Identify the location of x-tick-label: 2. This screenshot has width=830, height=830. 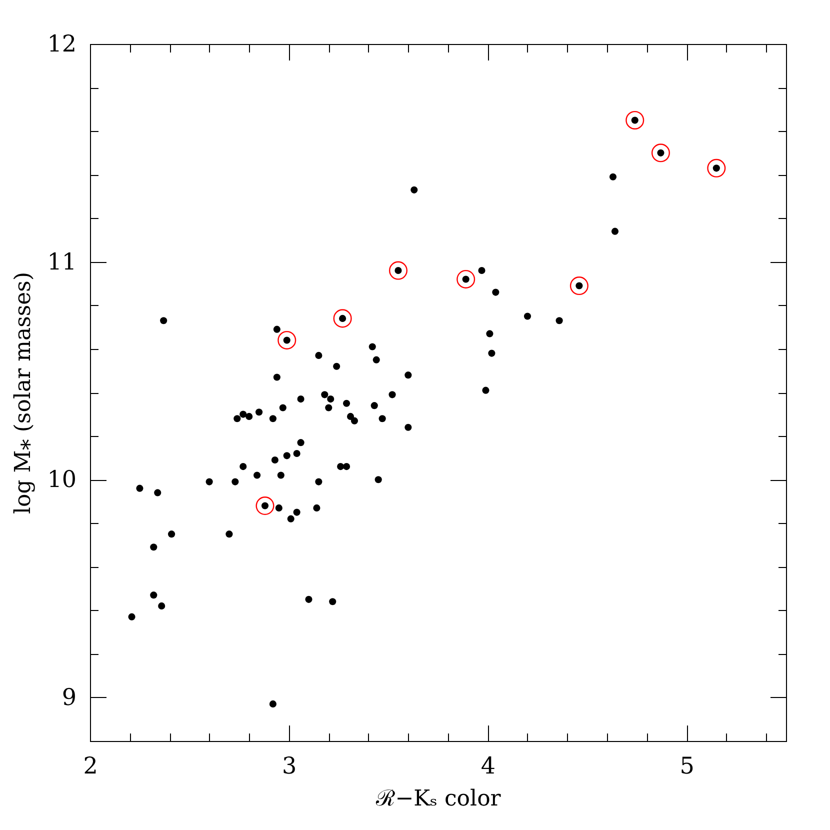
(90, 767).